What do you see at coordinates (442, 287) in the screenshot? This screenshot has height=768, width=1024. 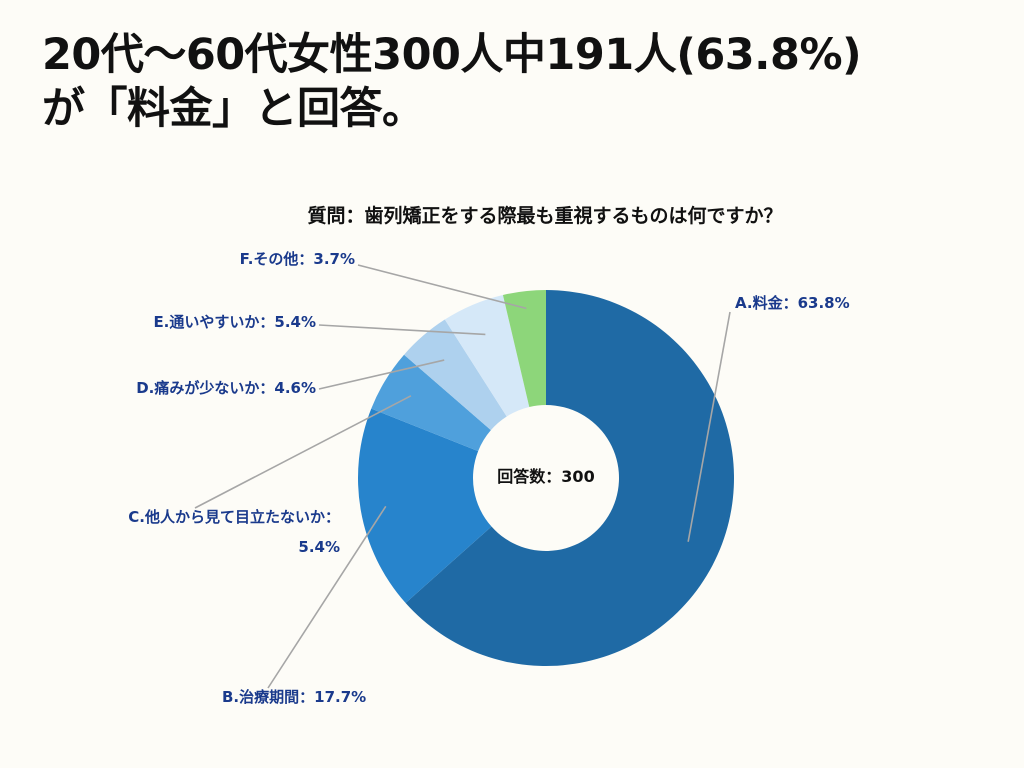 I see `leader-line-f` at bounding box center [442, 287].